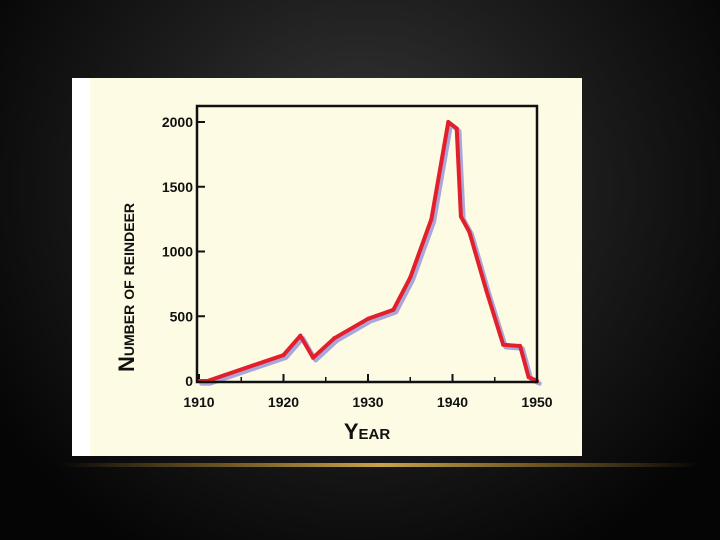  Describe the element at coordinates (367, 402) in the screenshot. I see `x-tick-label: 1930` at that location.